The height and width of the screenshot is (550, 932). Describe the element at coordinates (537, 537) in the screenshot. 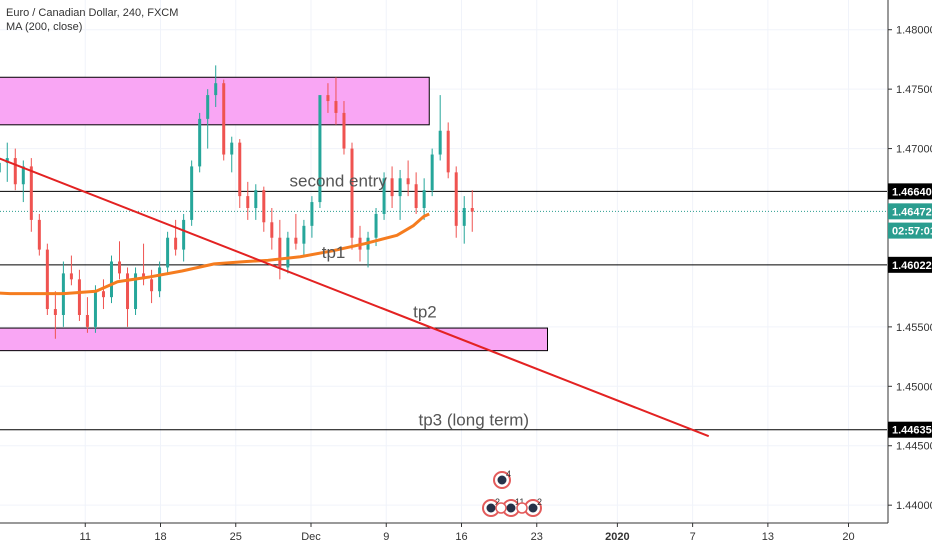

I see `x-tick-label: 23` at that location.